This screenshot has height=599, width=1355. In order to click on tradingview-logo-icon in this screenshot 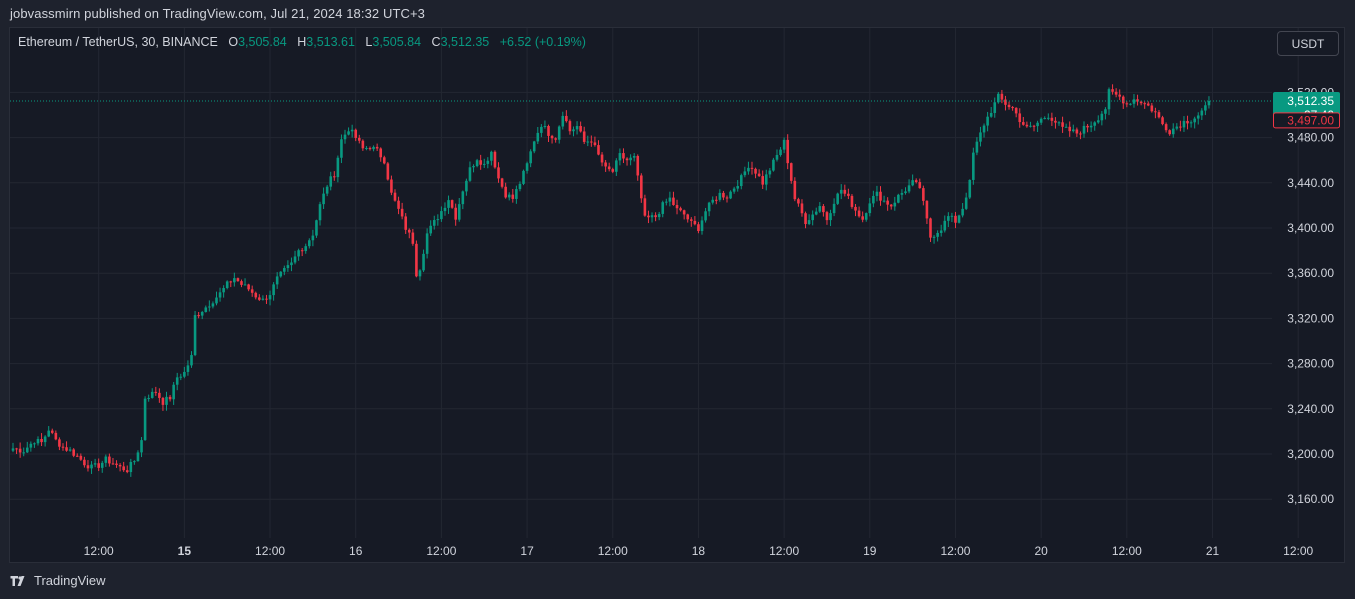, I will do `click(19, 581)`.